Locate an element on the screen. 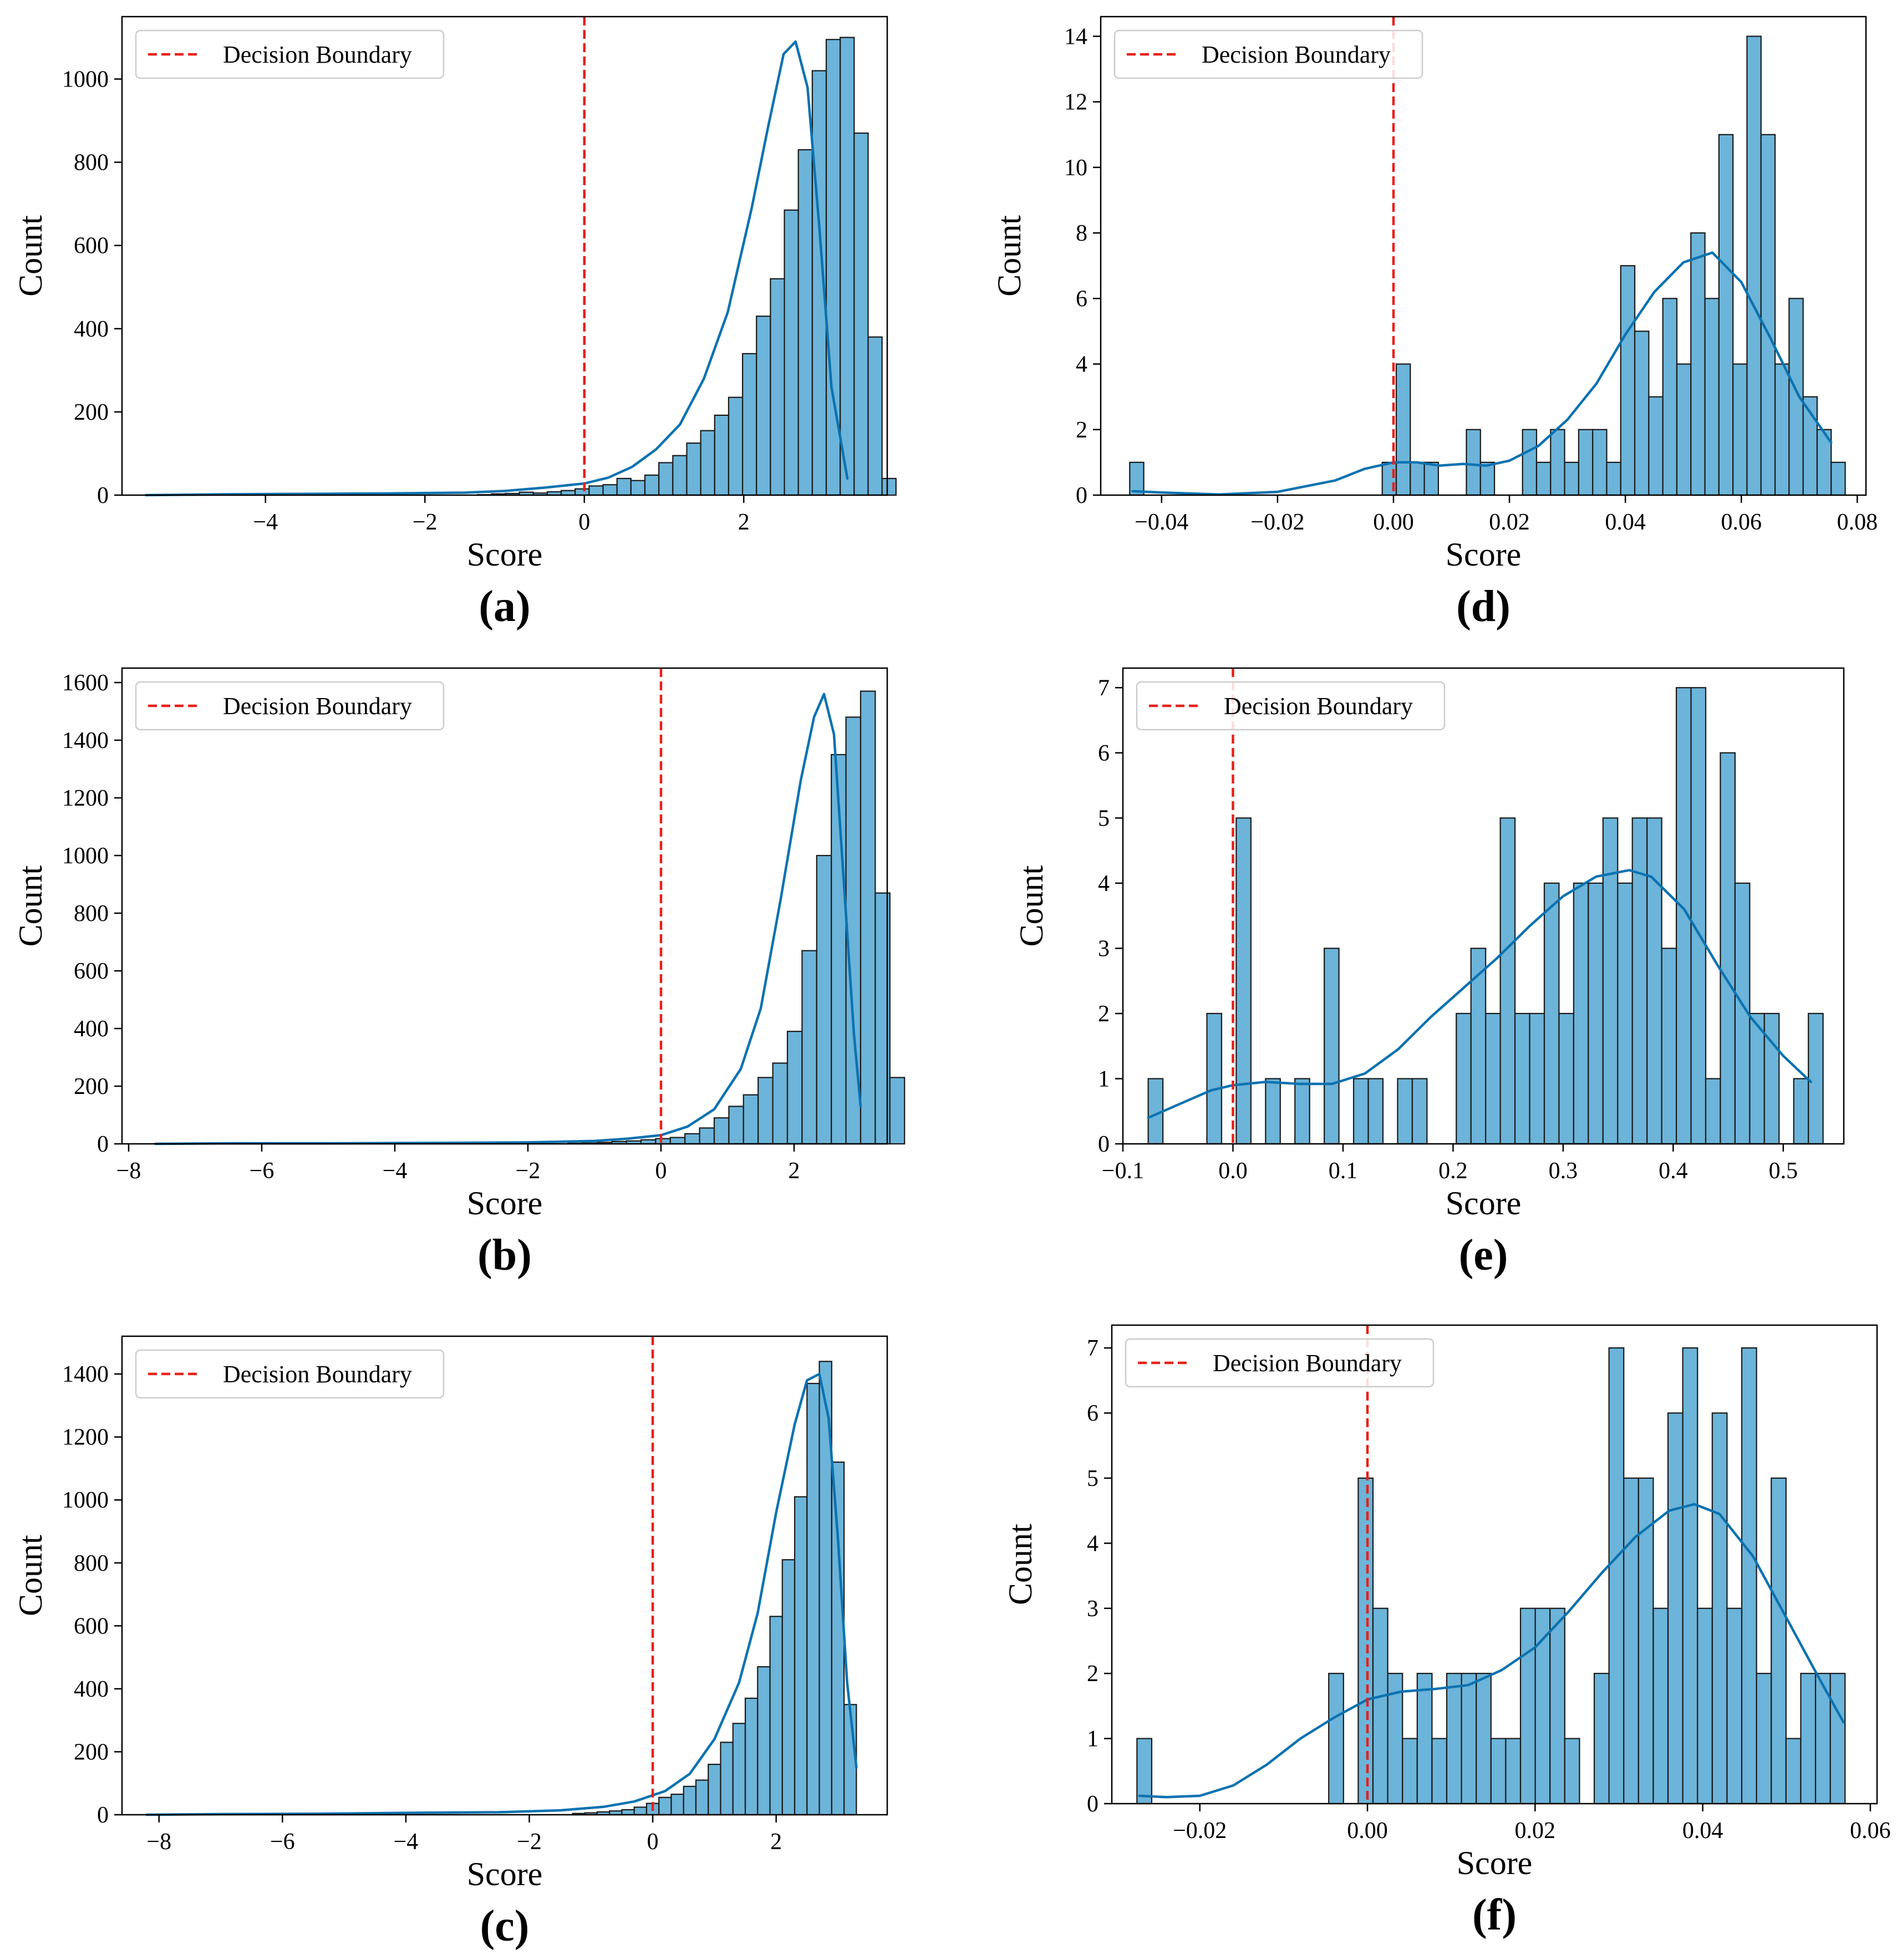 The width and height of the screenshot is (1902, 1960). y-tick-label: 1600 is located at coordinates (85, 683).